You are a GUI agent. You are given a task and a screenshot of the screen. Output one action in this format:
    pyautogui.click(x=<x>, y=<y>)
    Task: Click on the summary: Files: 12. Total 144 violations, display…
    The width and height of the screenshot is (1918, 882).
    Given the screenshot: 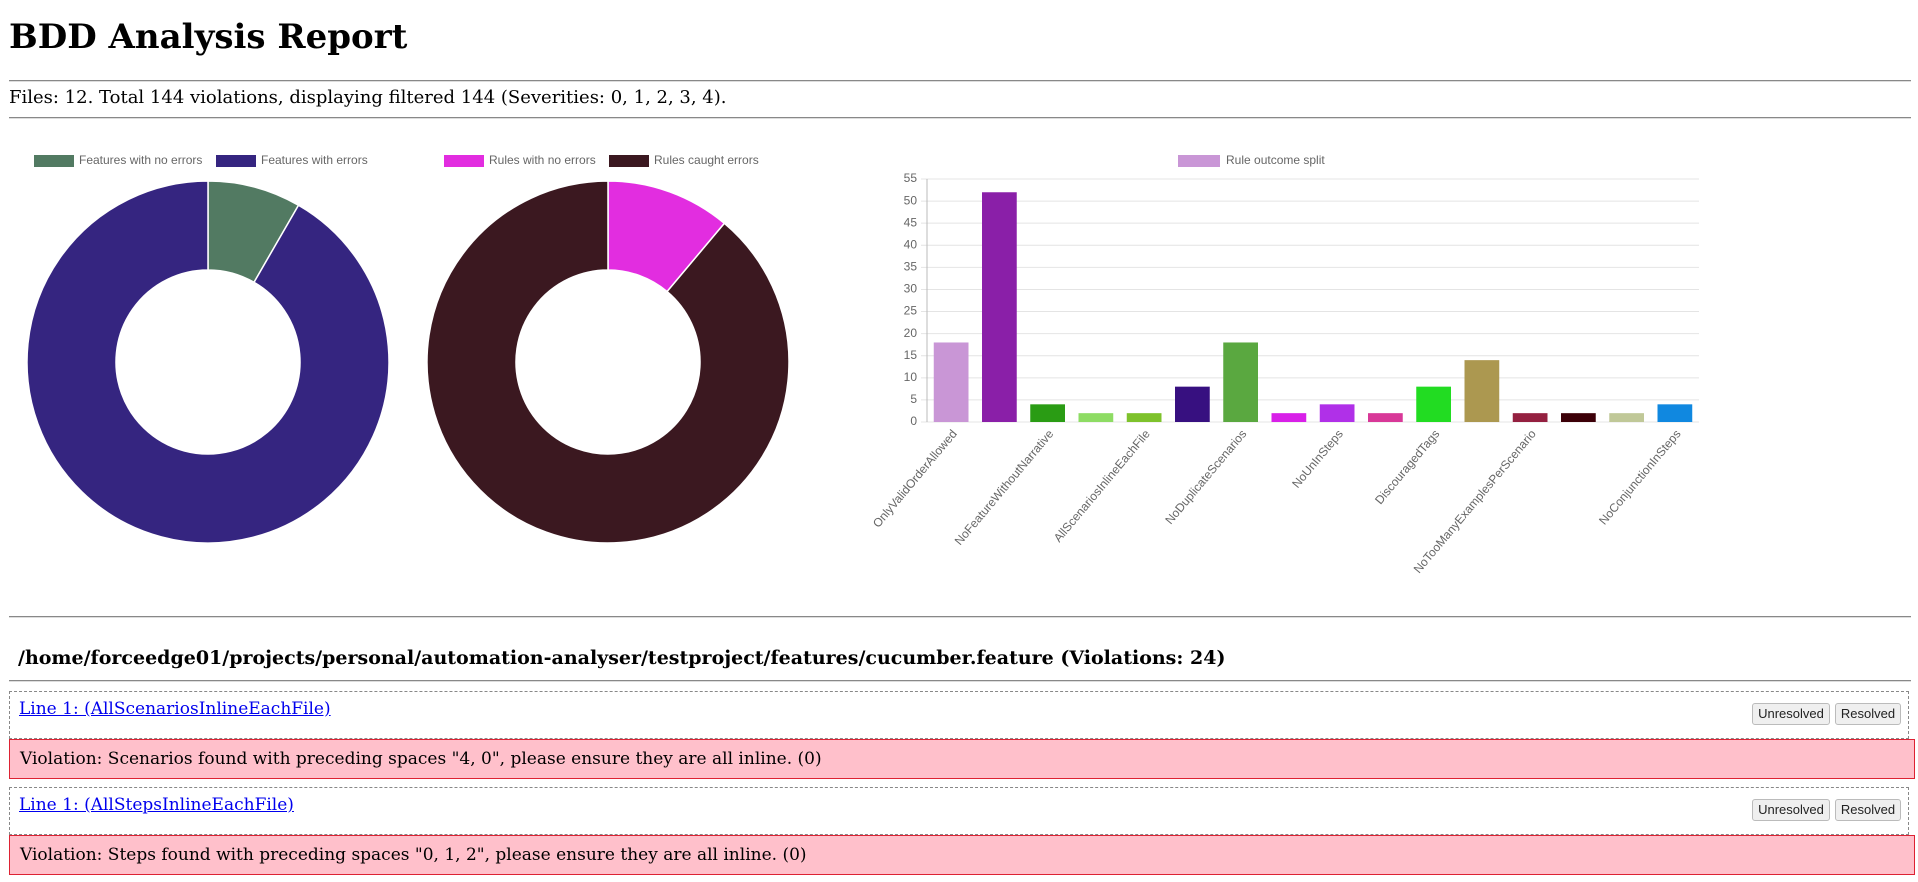 What is the action you would take?
    pyautogui.click(x=368, y=97)
    